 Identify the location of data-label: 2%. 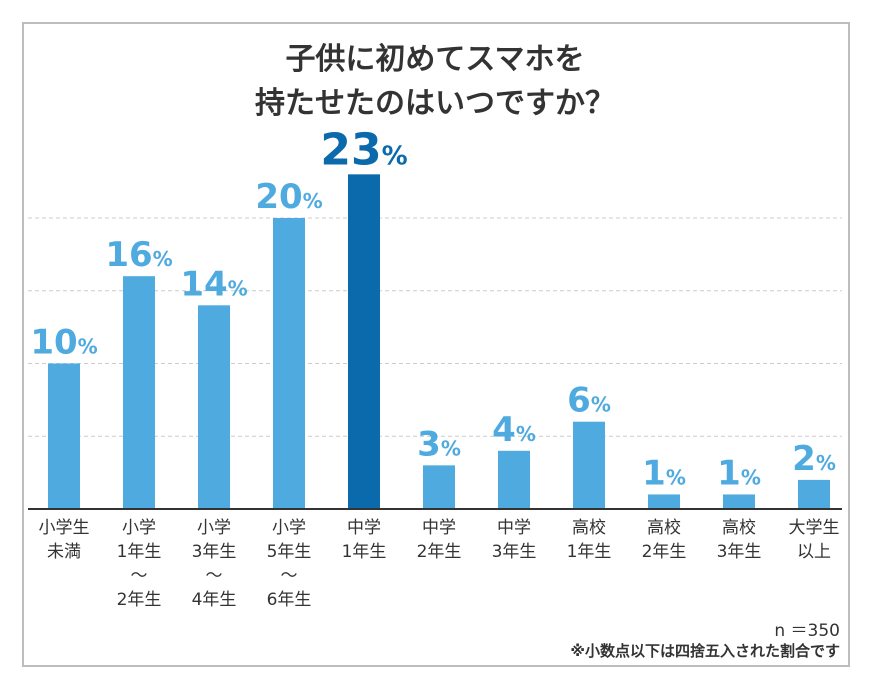
(814, 459).